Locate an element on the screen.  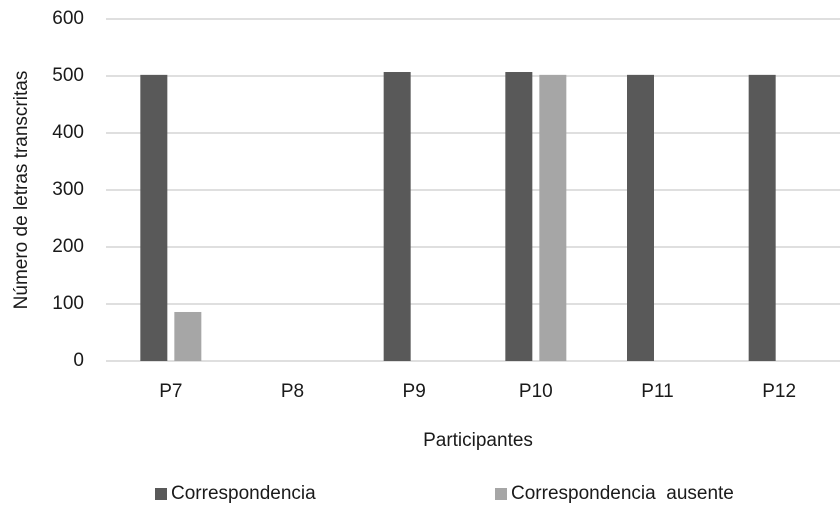
y-tick-label: 0 is located at coordinates (78, 360).